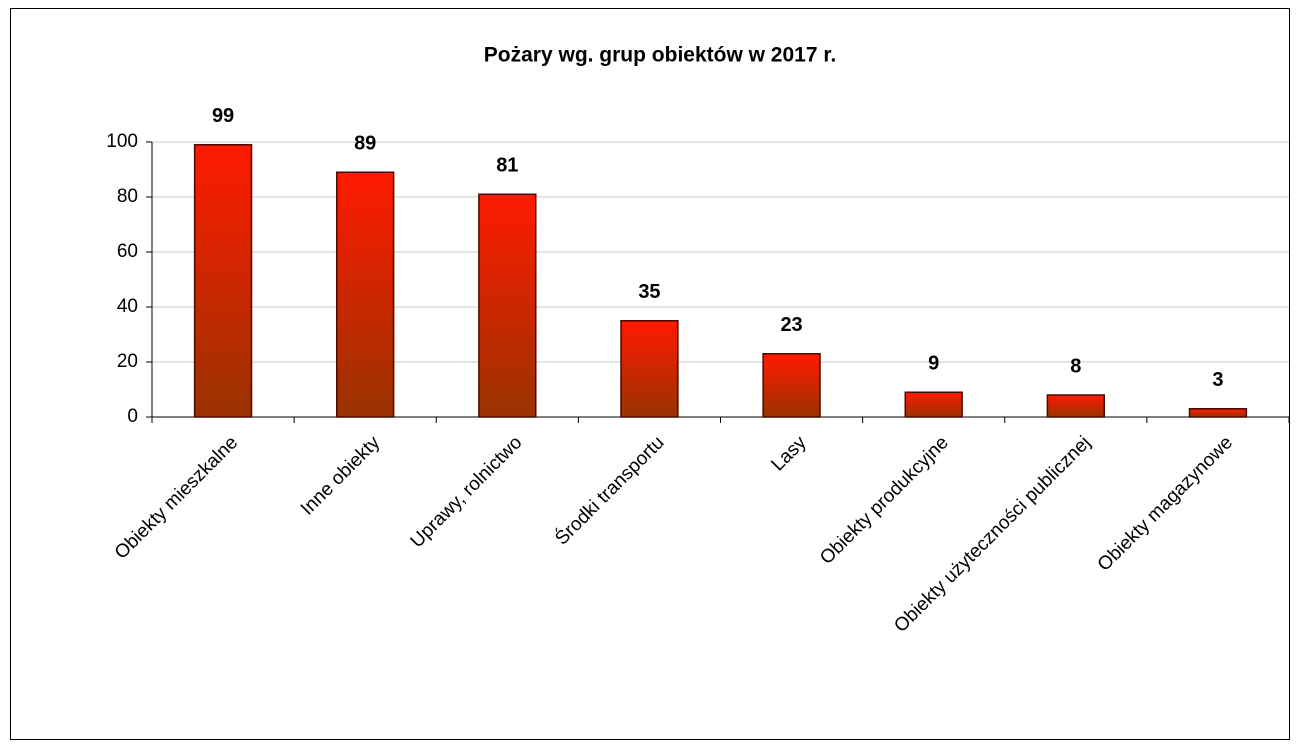 Image resolution: width=1297 pixels, height=754 pixels. What do you see at coordinates (791, 325) in the screenshot?
I see `data-label: 23` at bounding box center [791, 325].